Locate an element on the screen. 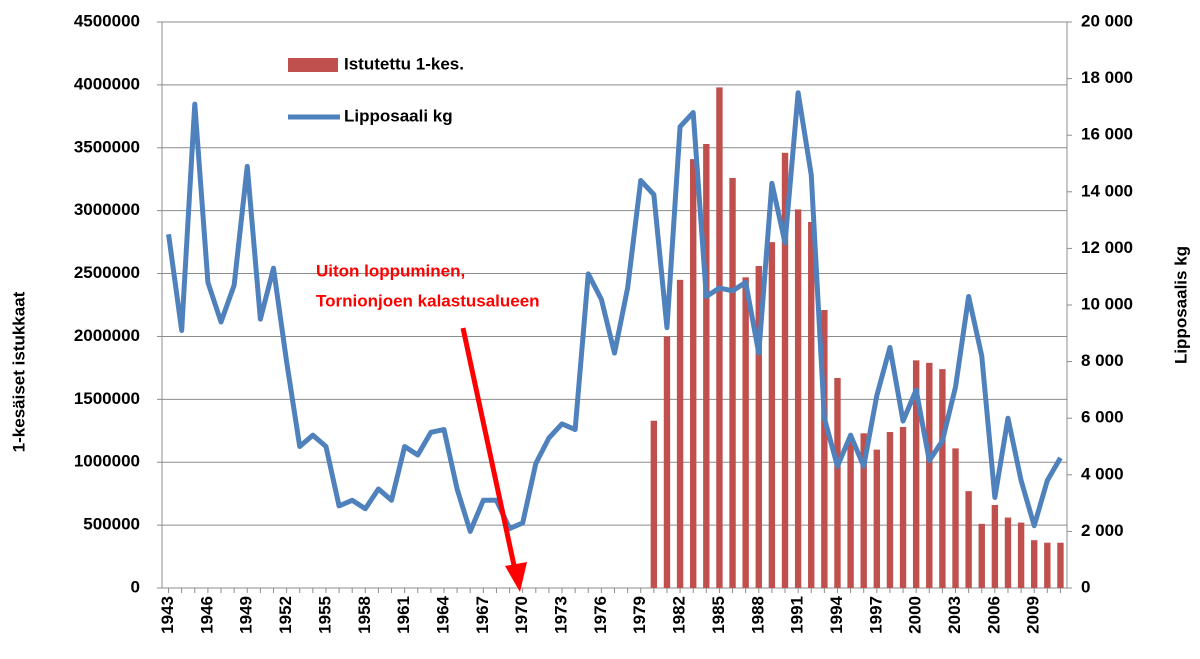 Image resolution: width=1200 pixels, height=659 pixels. x-tick-label: 1949 is located at coordinates (246, 615).